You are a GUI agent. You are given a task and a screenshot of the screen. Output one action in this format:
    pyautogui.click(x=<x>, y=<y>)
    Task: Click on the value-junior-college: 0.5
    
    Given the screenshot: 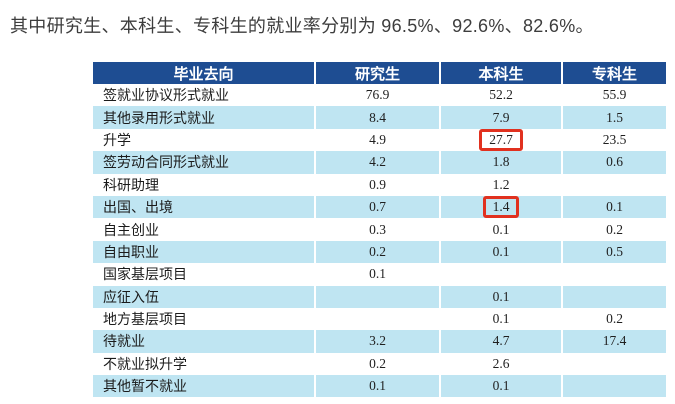 What is the action you would take?
    pyautogui.click(x=614, y=252)
    